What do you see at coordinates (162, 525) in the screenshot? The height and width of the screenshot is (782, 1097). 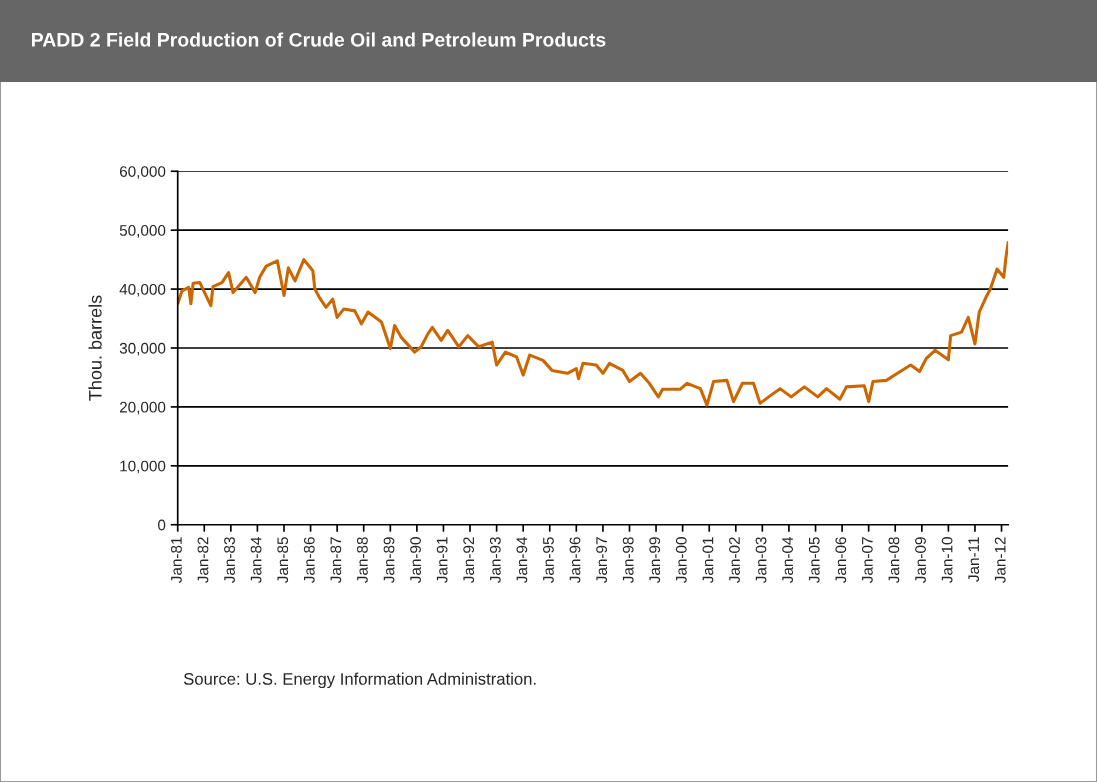 I see `y-tick-label: 0` at bounding box center [162, 525].